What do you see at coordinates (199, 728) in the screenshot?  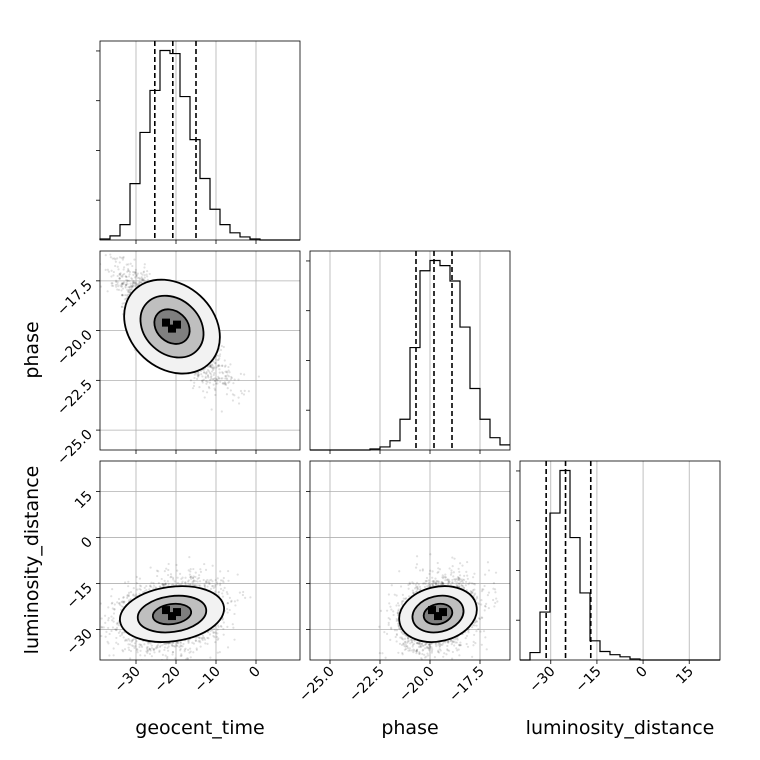 I see `x-axis-label-geocent-time: geocent_time` at bounding box center [199, 728].